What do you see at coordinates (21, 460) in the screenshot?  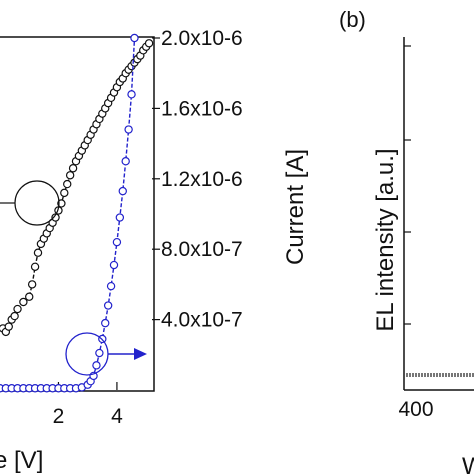 I see `x-axis-title: e [V]` at bounding box center [21, 460].